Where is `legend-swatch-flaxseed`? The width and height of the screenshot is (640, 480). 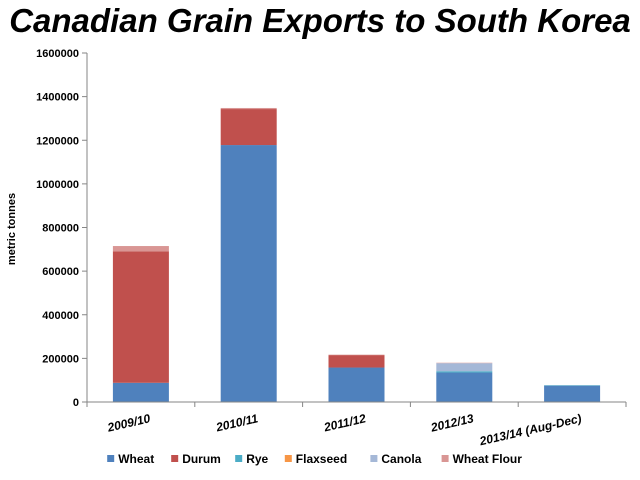 legend-swatch-flaxseed is located at coordinates (288, 458).